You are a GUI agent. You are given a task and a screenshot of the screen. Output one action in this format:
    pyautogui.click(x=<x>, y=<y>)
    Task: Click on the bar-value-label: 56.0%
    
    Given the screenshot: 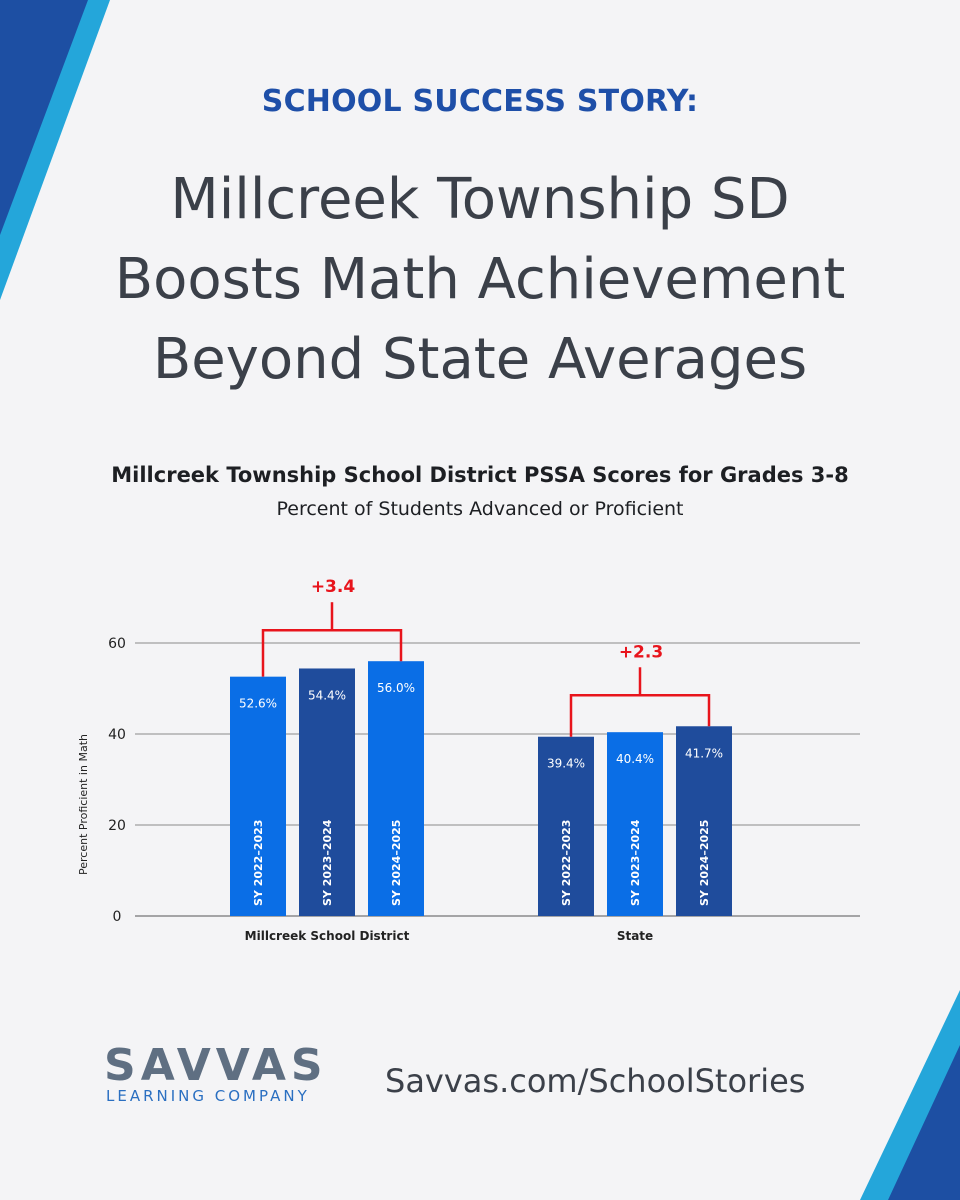 What is the action you would take?
    pyautogui.click(x=396, y=688)
    